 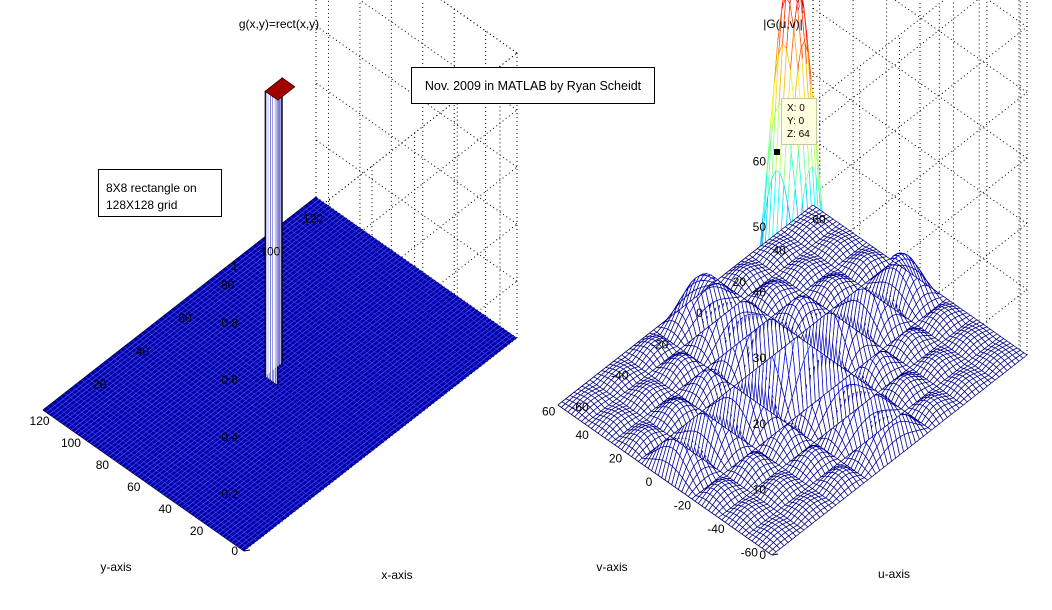 What do you see at coordinates (796, 108) in the screenshot?
I see `datatip-x: X: 0` at bounding box center [796, 108].